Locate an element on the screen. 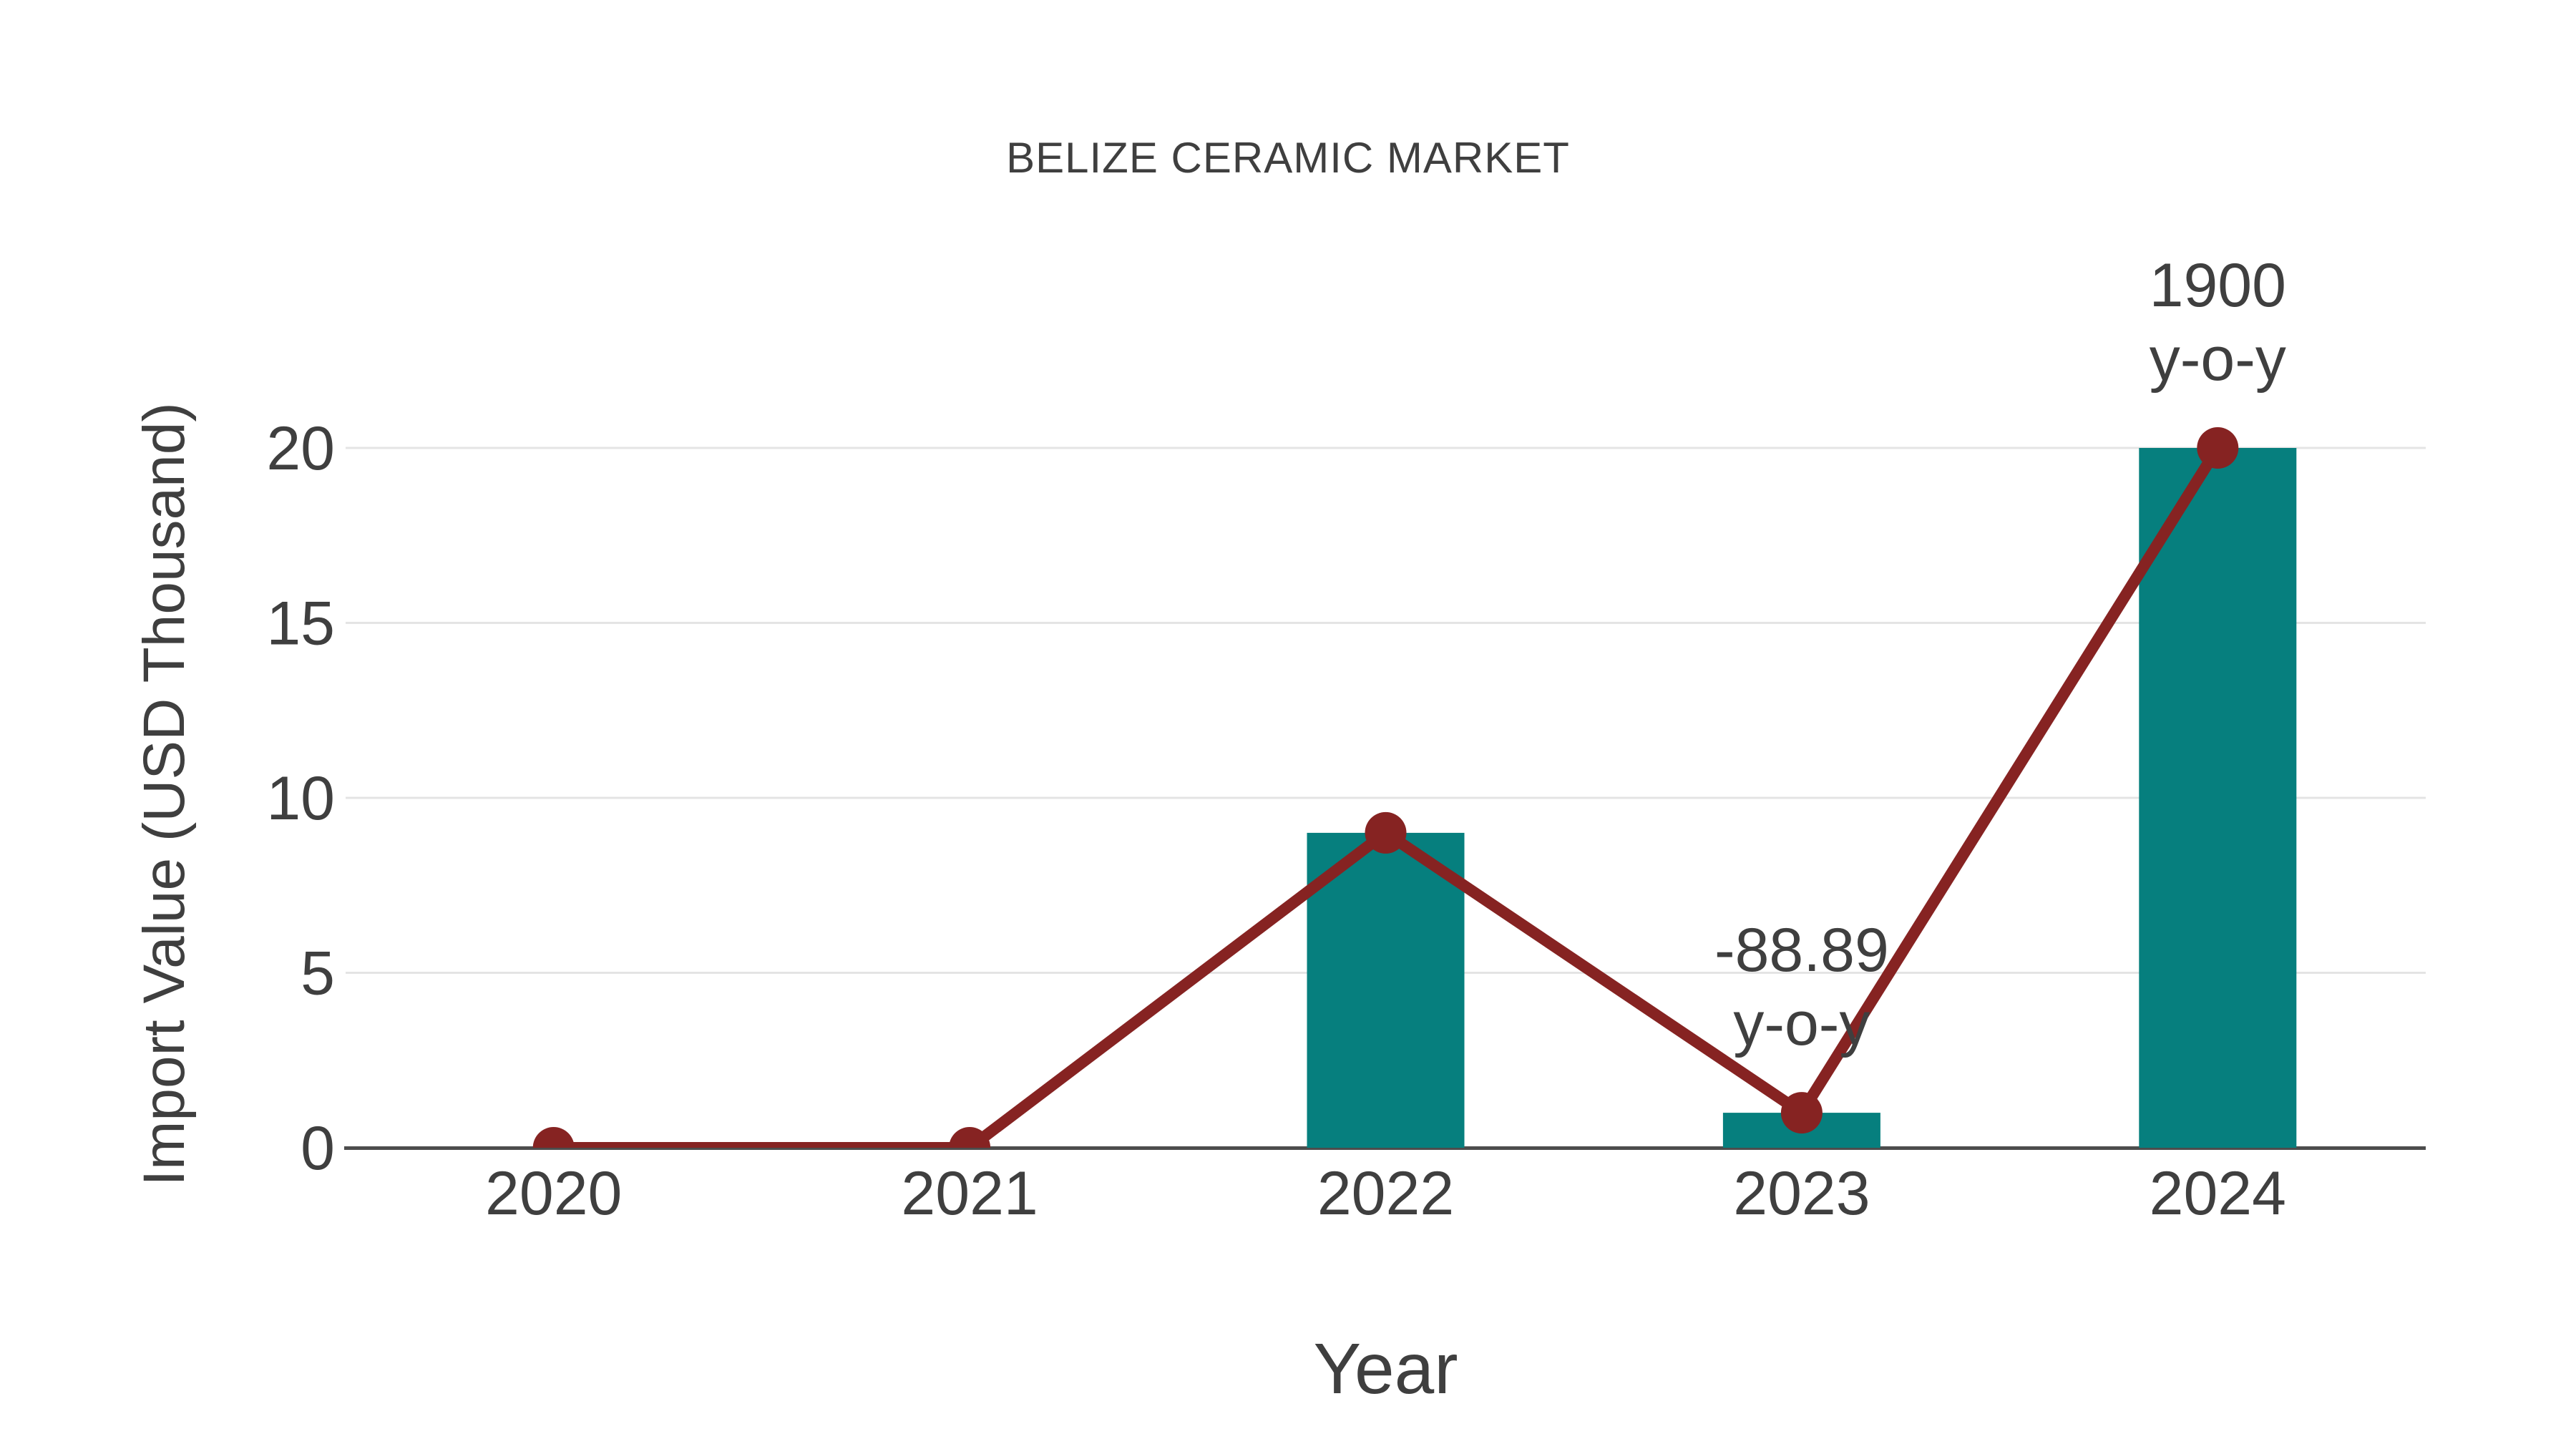 Image resolution: width=2576 pixels, height=1449 pixels. y-tick-label-10: 10 is located at coordinates (300, 798).